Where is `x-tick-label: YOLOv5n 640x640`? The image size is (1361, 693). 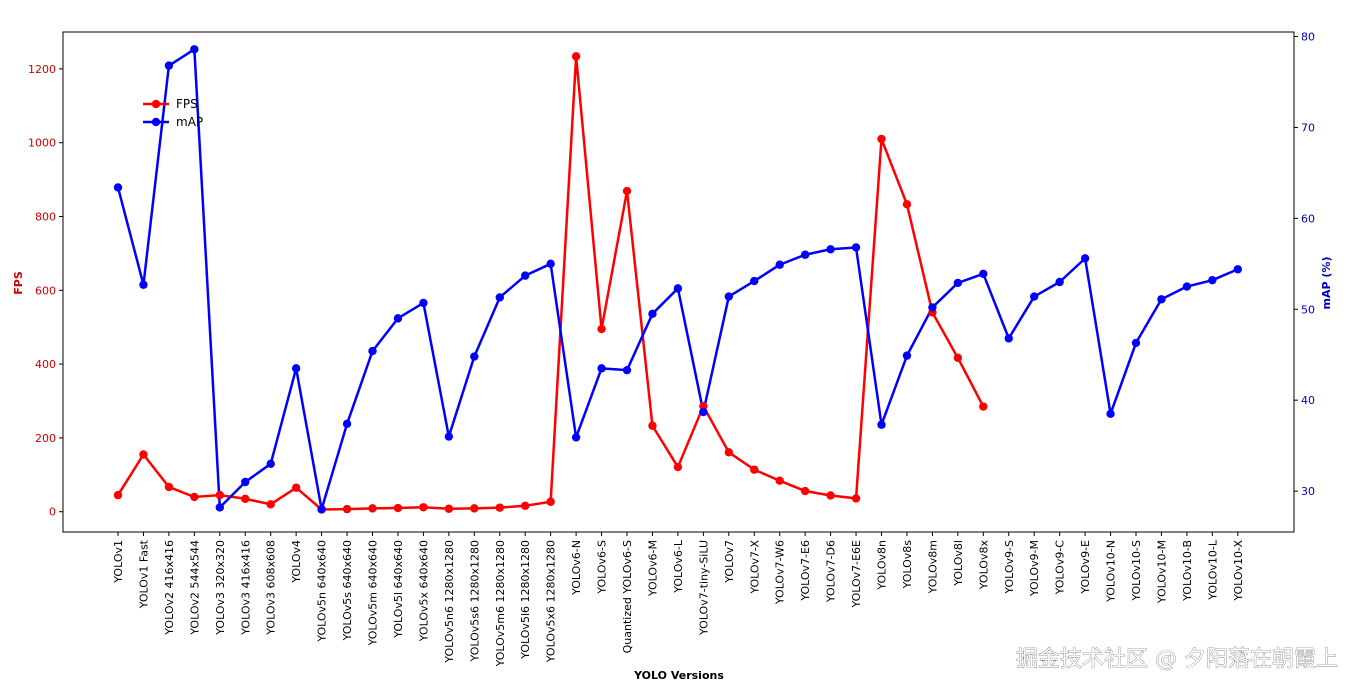 x-tick-label: YOLOv5n 640x640 is located at coordinates (322, 591).